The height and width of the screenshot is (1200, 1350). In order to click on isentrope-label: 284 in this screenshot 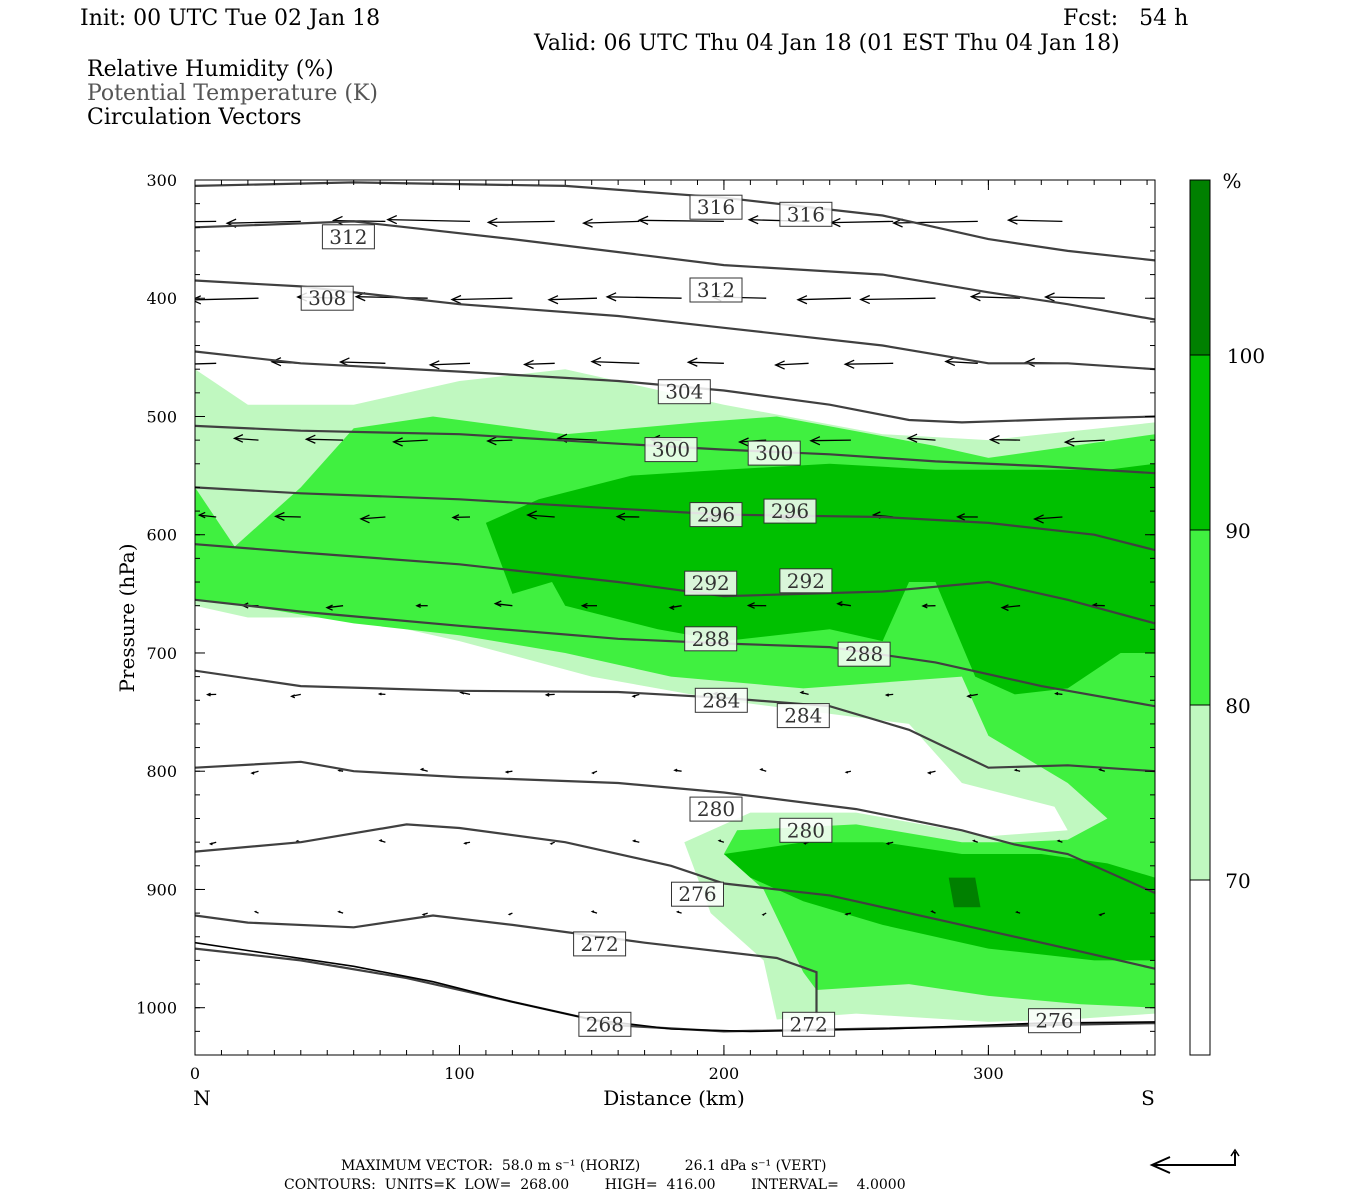, I will do `click(803, 716)`.